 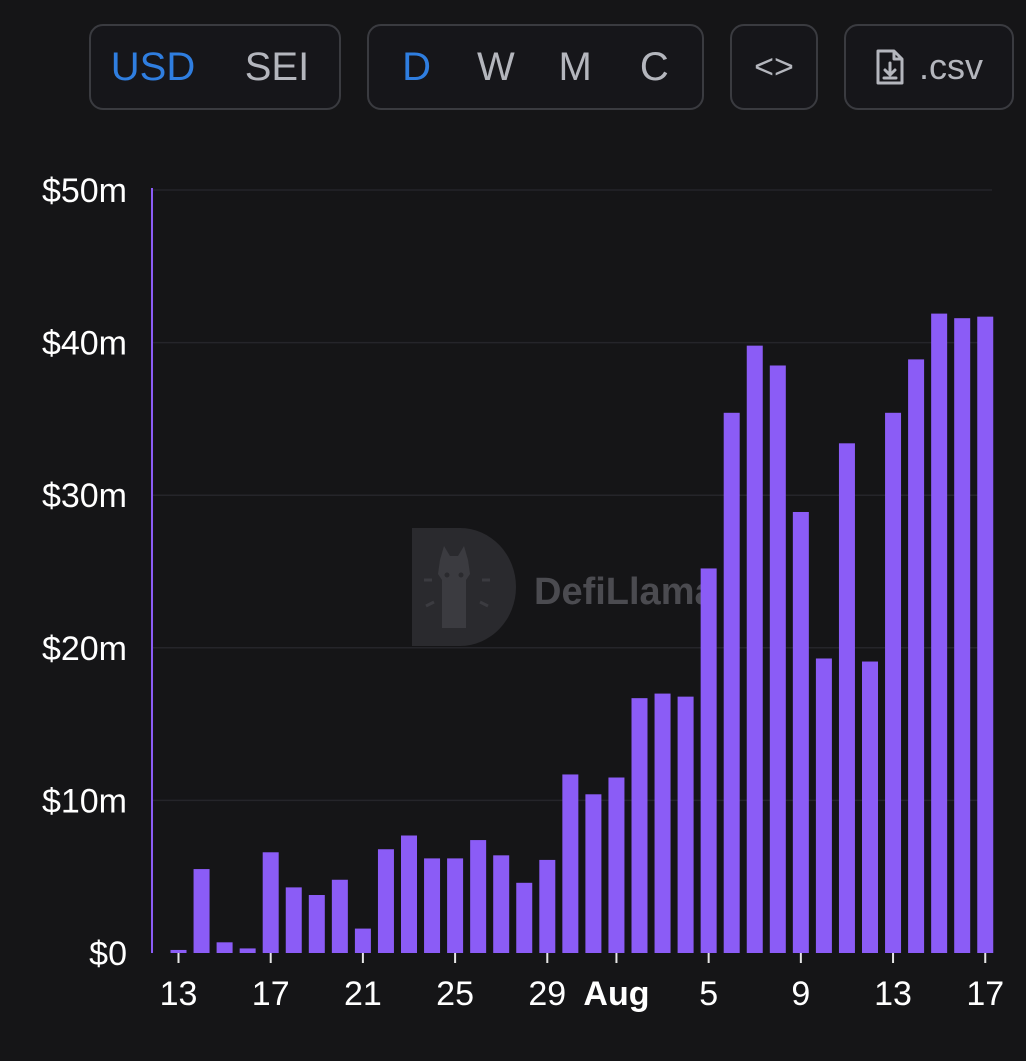 What do you see at coordinates (890, 67) in the screenshot?
I see `file-download-icon` at bounding box center [890, 67].